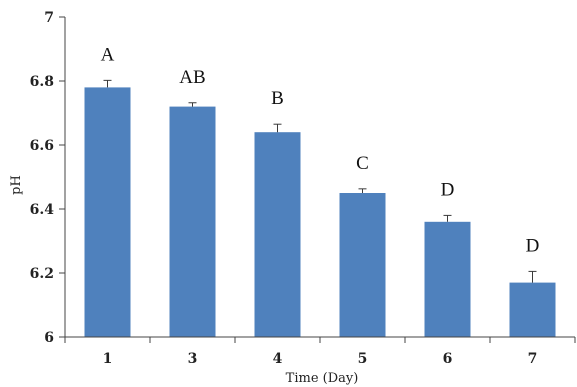  I want to click on y-ticks-group: 6 6.2 6.4 6.6 6.8 7, so click(47, 178).